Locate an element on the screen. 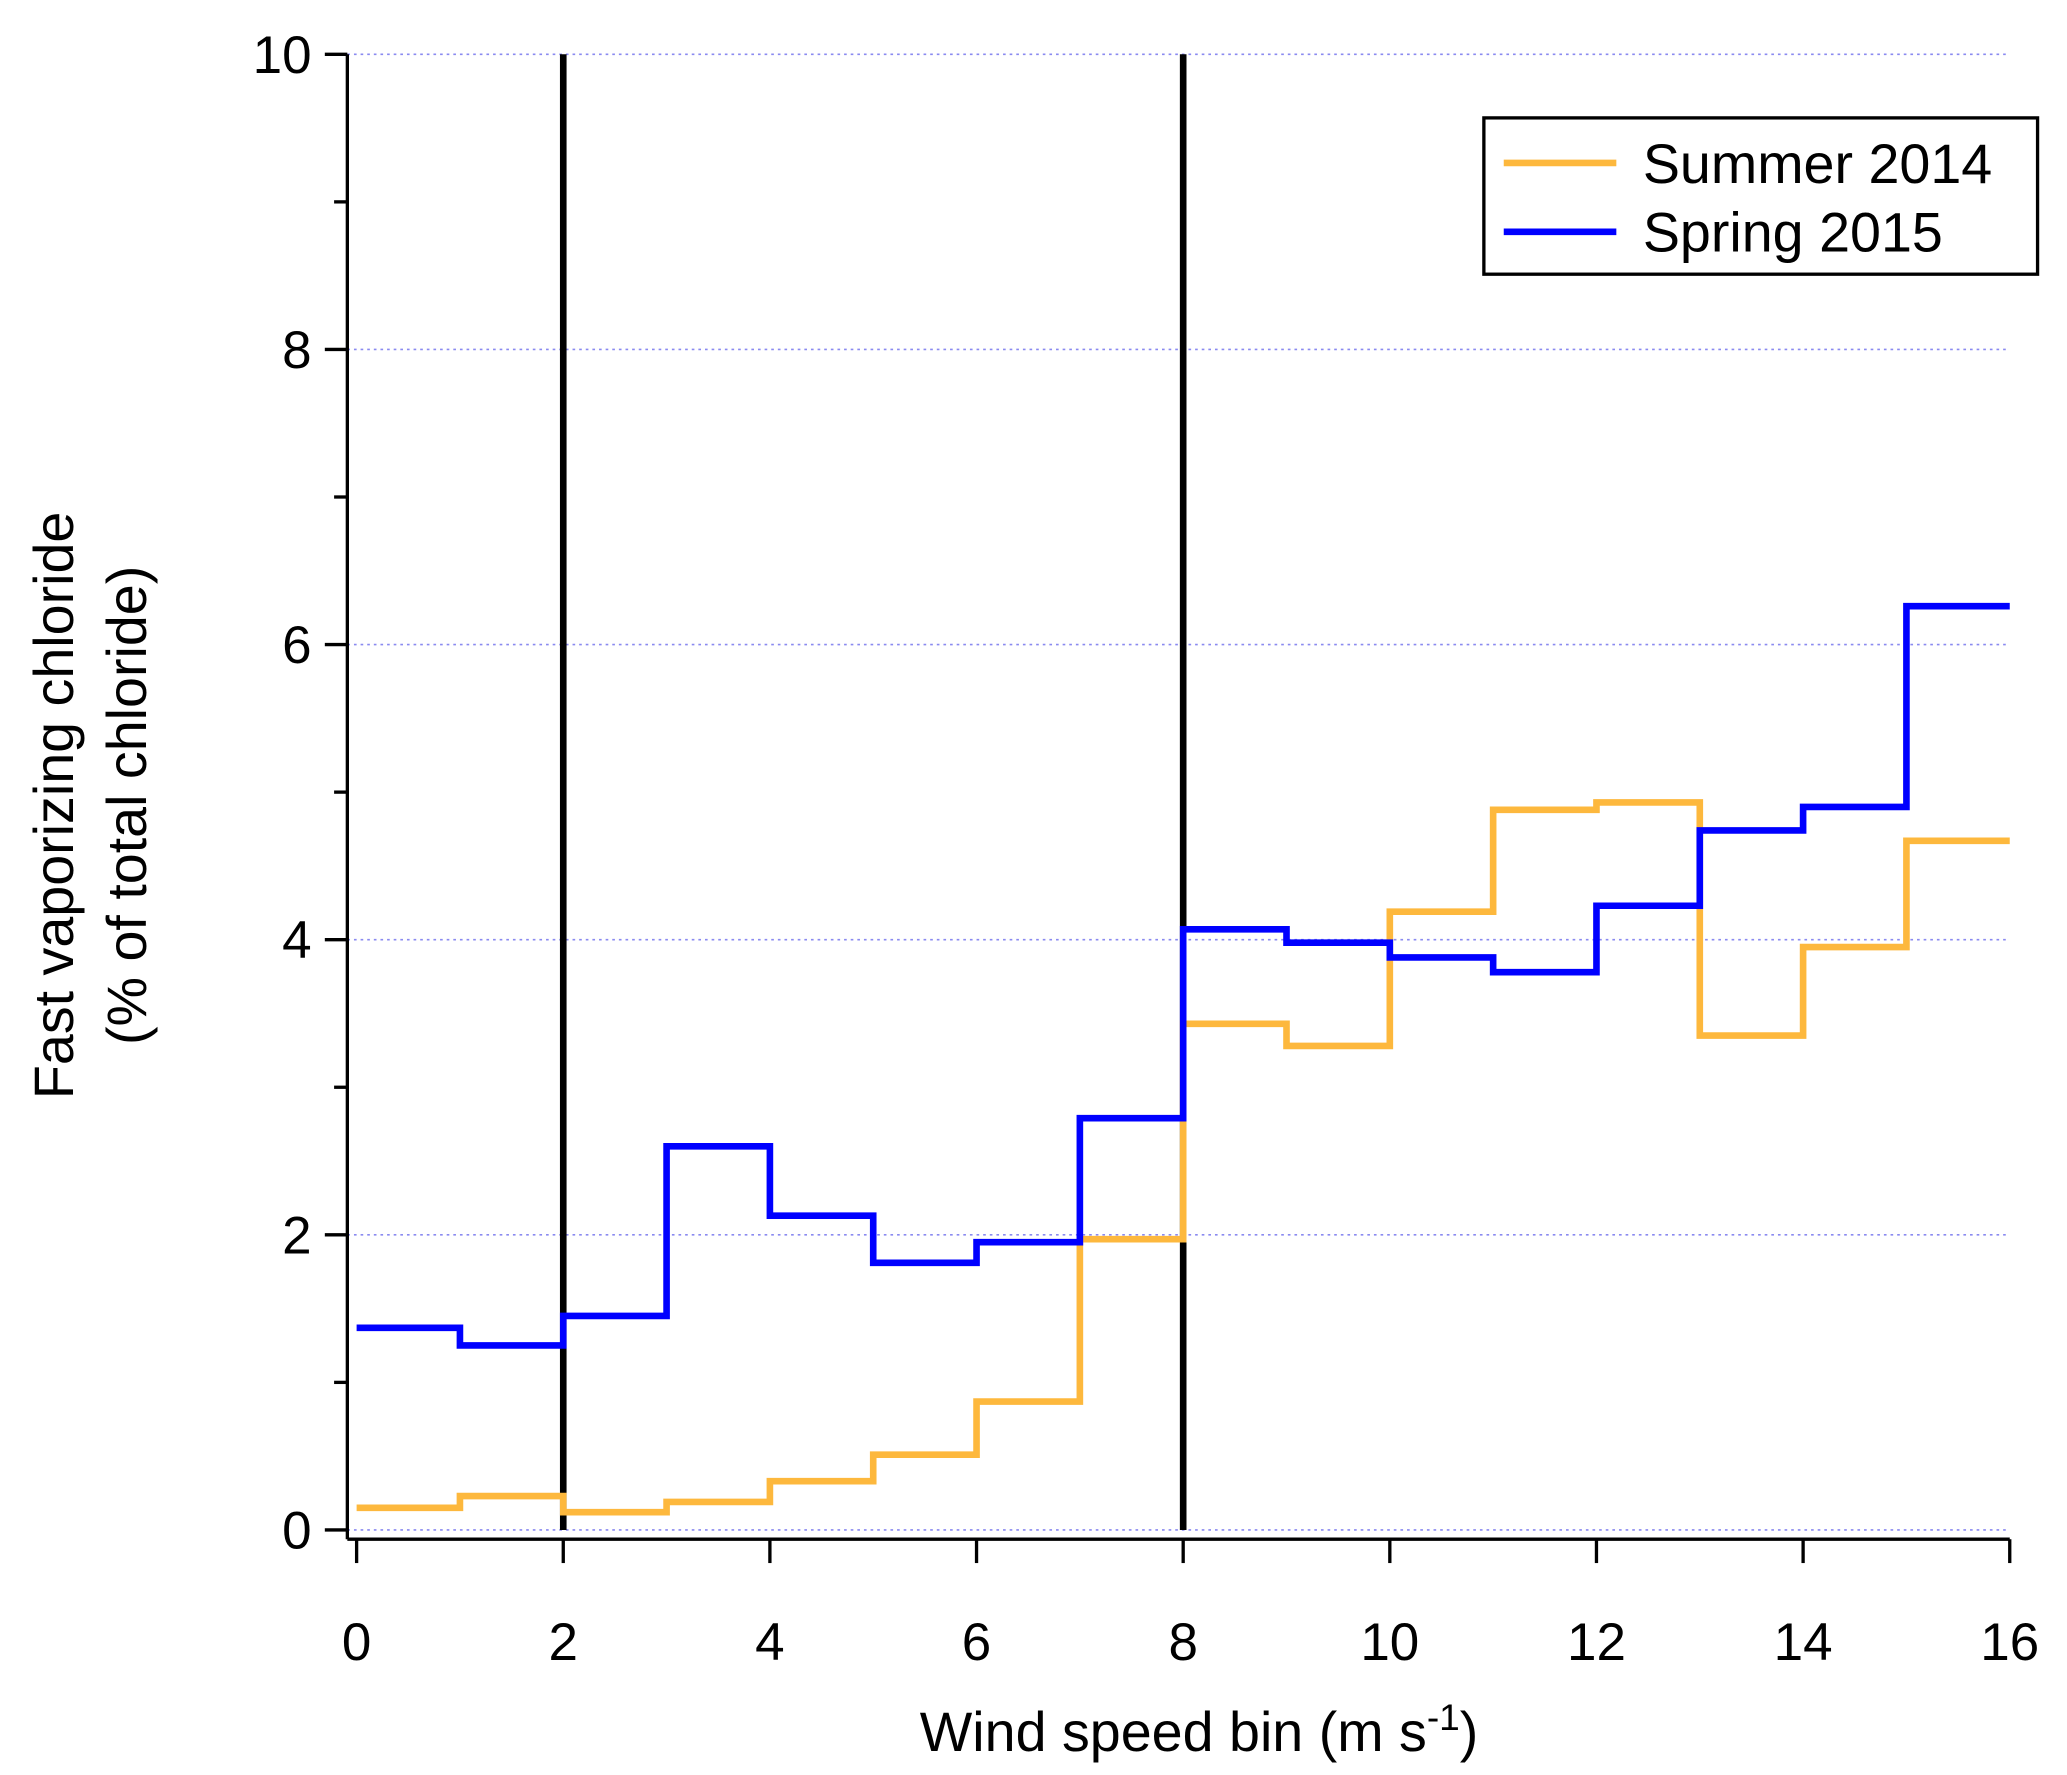 This screenshot has height=1775, width=2067. y-axis-title-line1: Fast vaporizing chloride is located at coordinates (54, 805).